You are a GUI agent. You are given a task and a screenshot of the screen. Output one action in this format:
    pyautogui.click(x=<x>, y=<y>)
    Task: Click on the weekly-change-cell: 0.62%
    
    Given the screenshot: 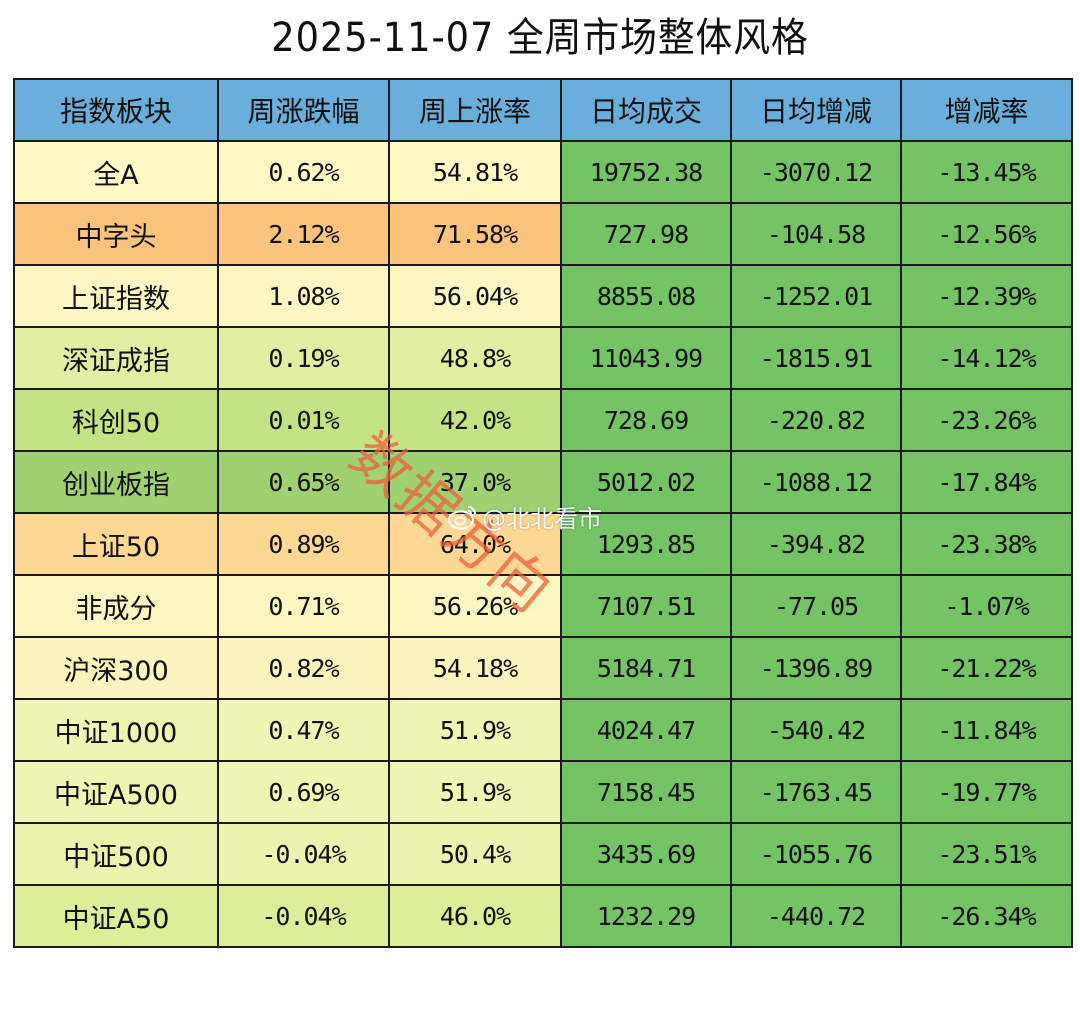 What is the action you would take?
    pyautogui.click(x=303, y=172)
    